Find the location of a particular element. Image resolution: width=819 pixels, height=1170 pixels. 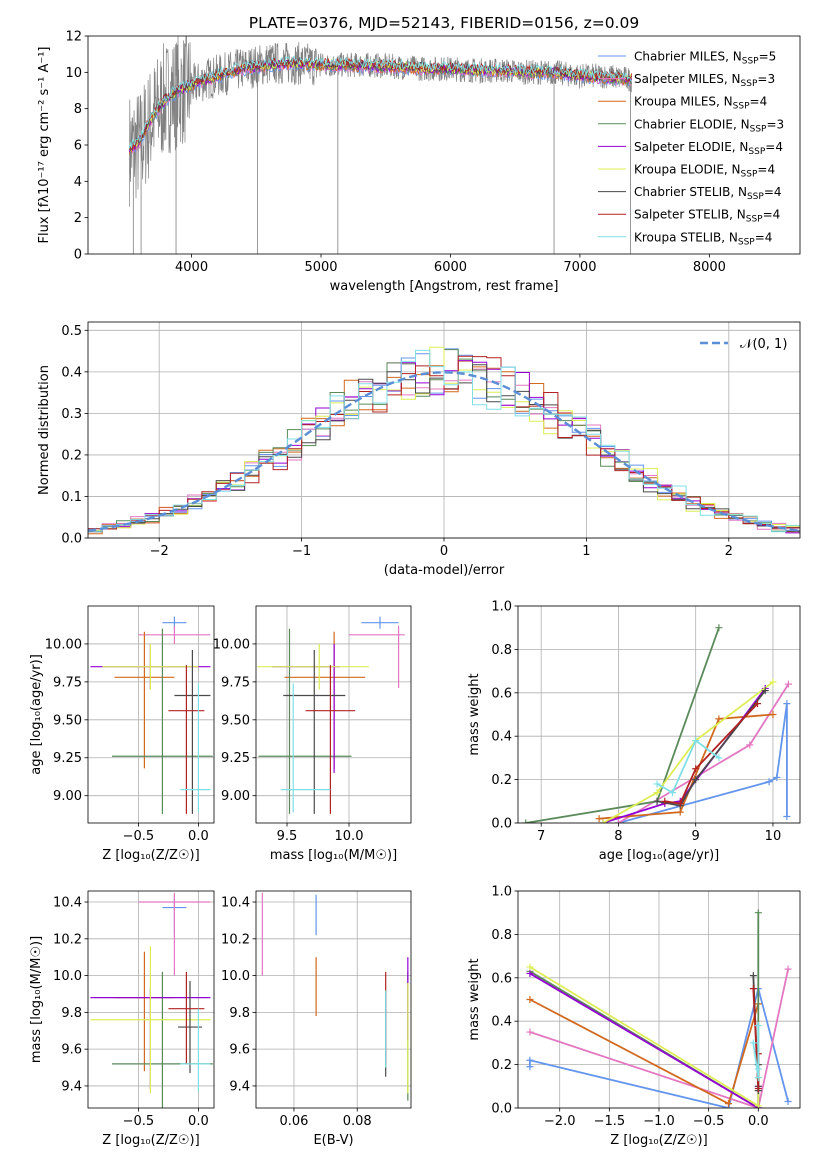

x-tick-label: 0 is located at coordinates (444, 551).